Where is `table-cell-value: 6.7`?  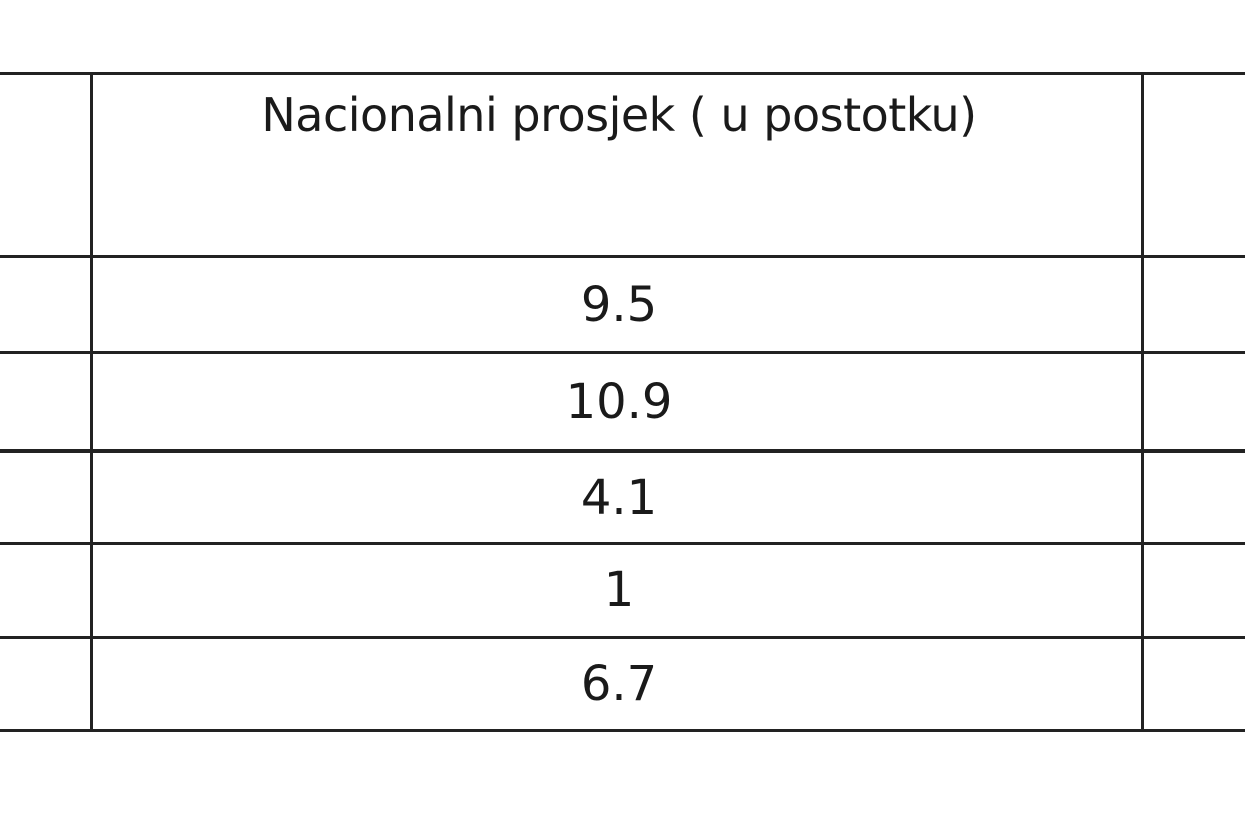
table-cell-value: 6.7 is located at coordinates (619, 684).